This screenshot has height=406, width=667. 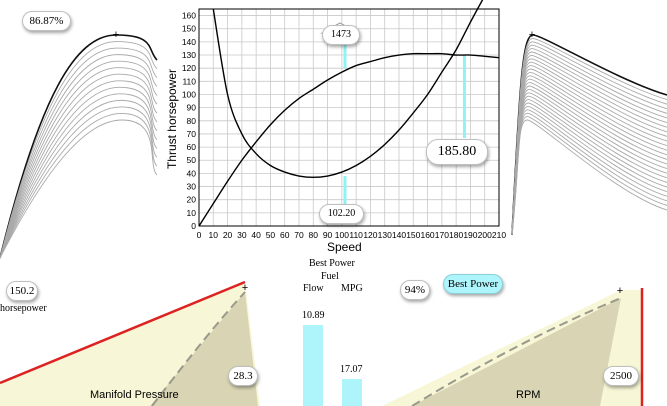 What do you see at coordinates (192, 200) in the screenshot?
I see `y-tick-label: 20` at bounding box center [192, 200].